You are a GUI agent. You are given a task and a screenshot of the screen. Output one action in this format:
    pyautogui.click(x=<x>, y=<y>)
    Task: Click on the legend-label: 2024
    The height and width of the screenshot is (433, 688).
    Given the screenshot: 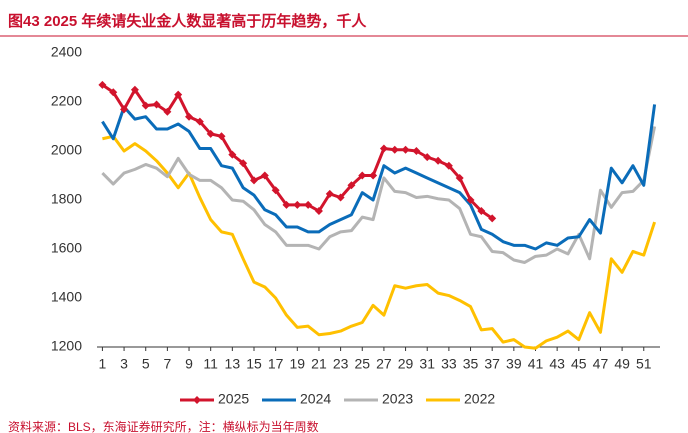 What is the action you would take?
    pyautogui.click(x=315, y=399)
    